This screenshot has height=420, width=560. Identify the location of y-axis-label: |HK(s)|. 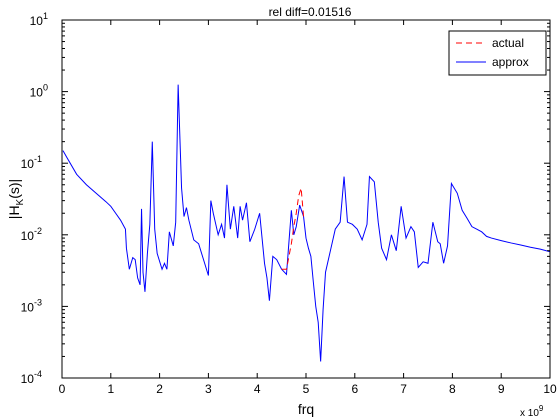
(16, 199).